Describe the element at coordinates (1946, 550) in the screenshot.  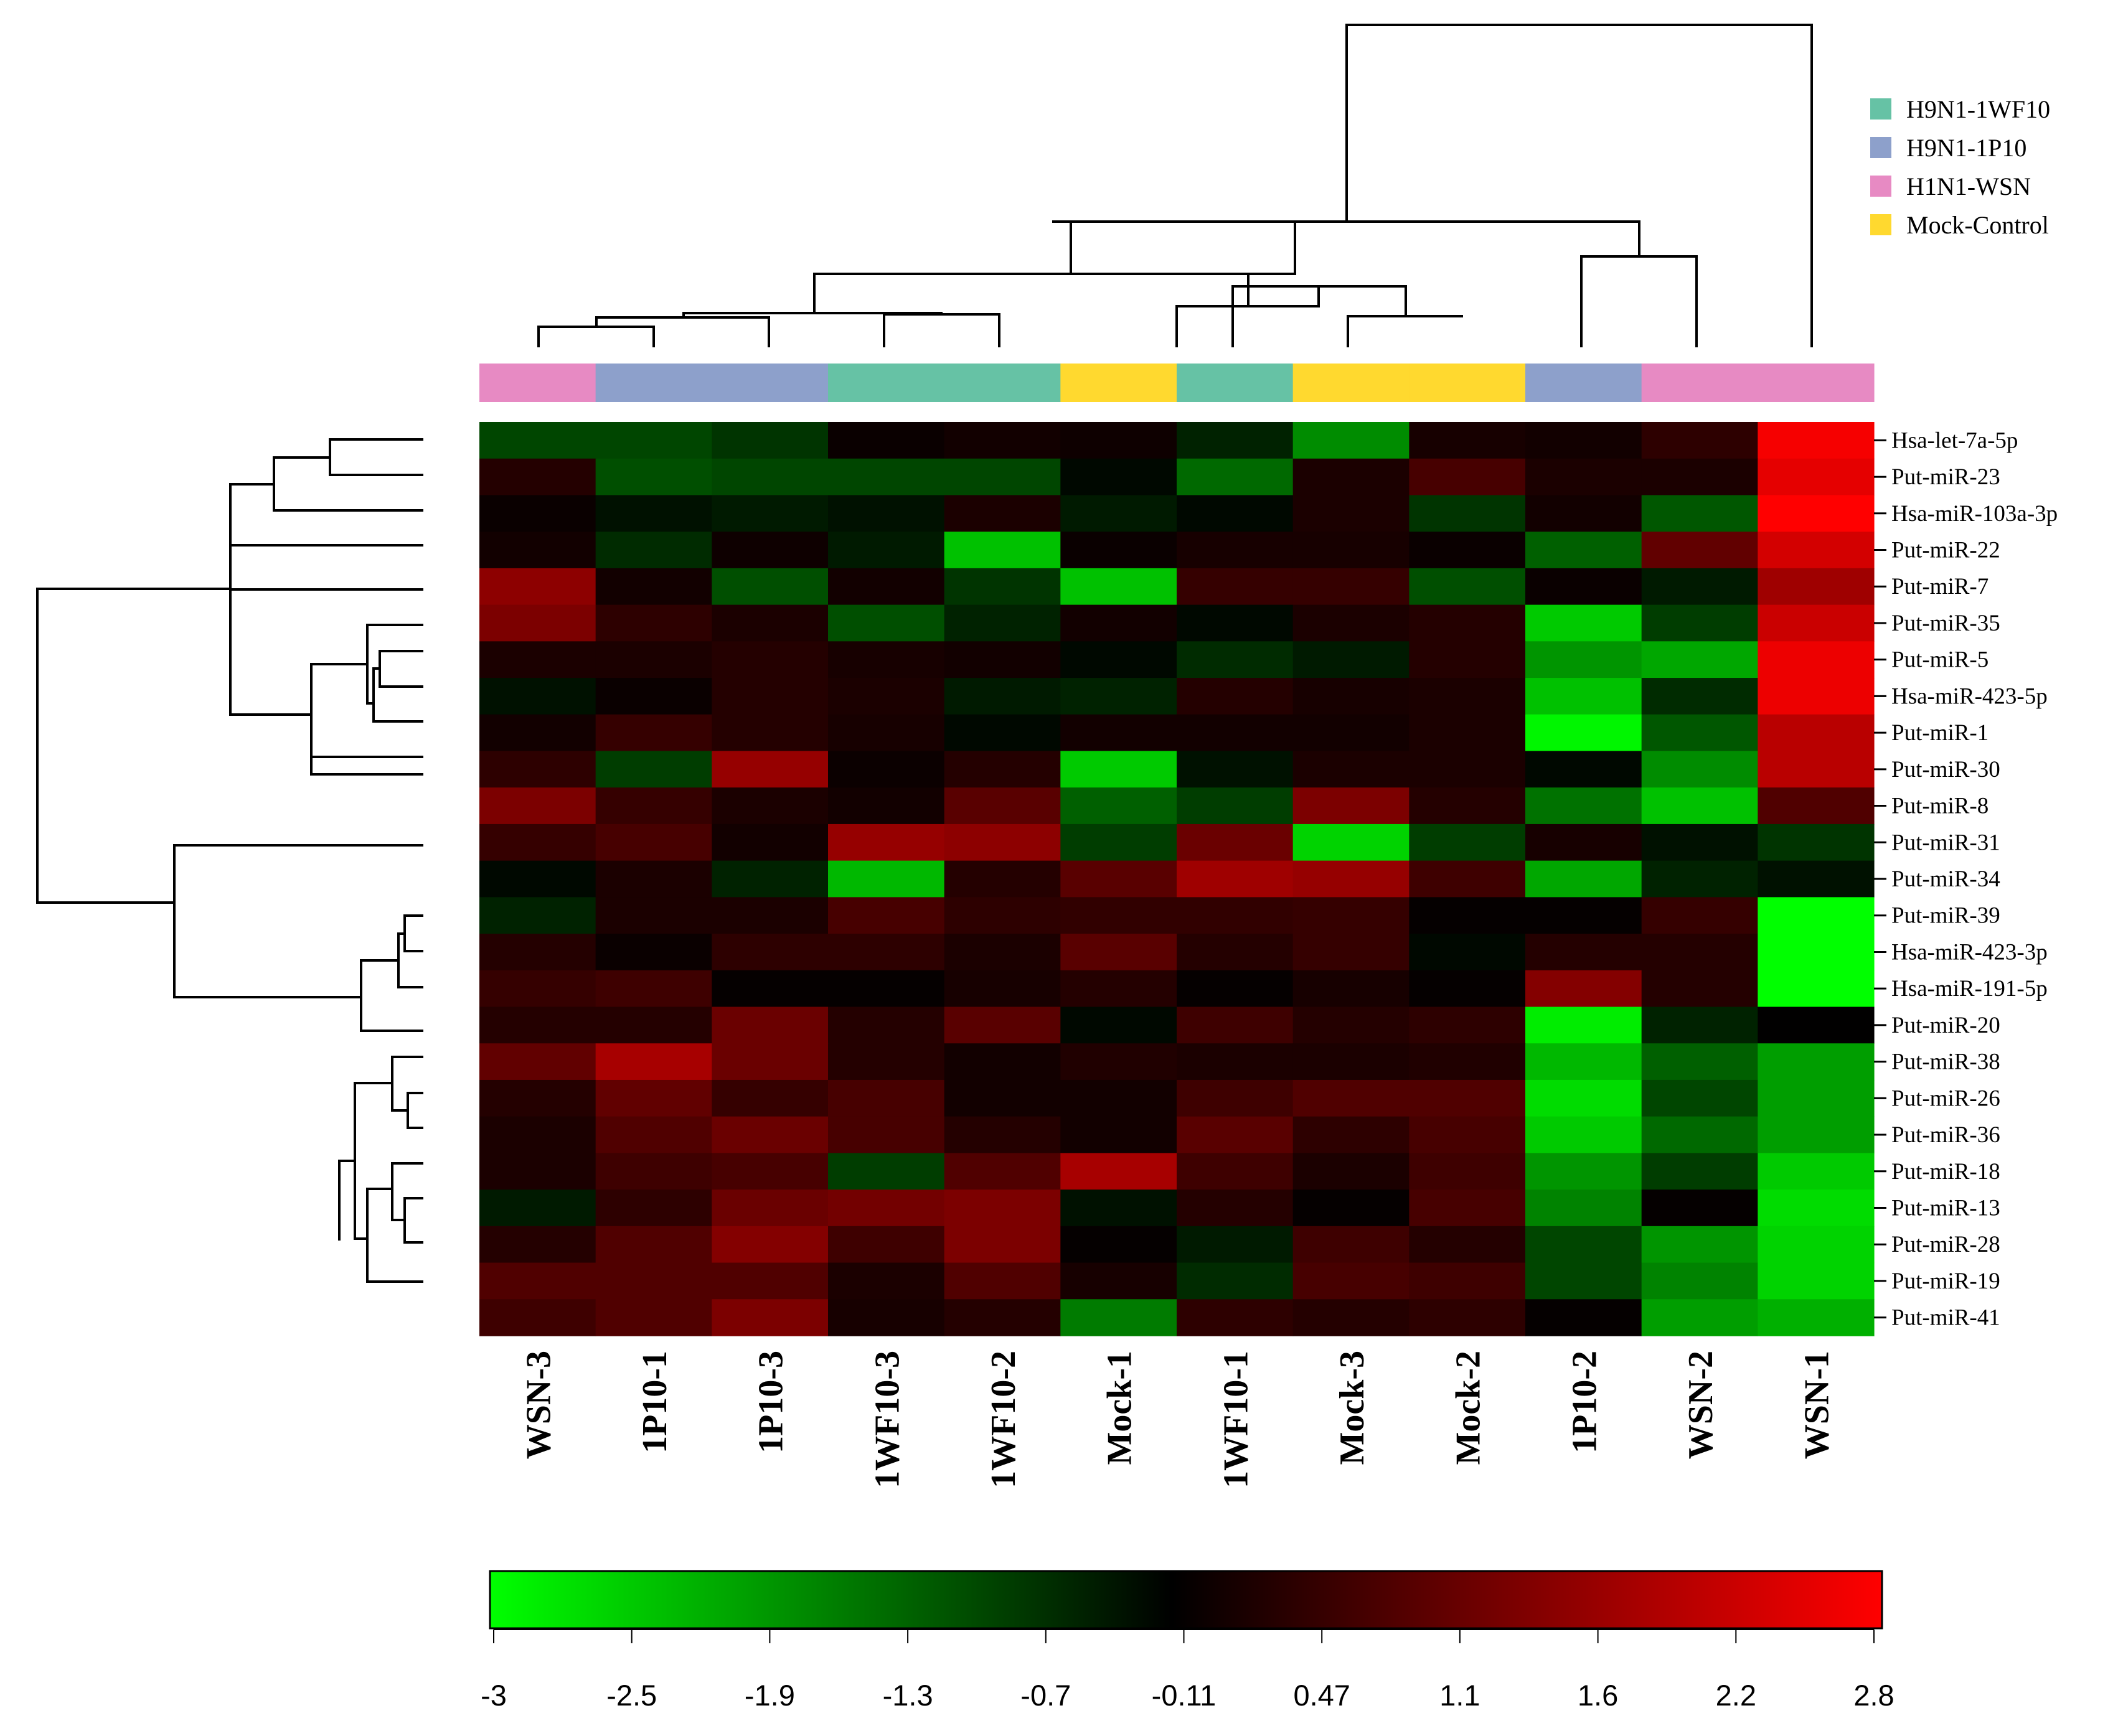
I see `row-label: Put-miR-22` at that location.